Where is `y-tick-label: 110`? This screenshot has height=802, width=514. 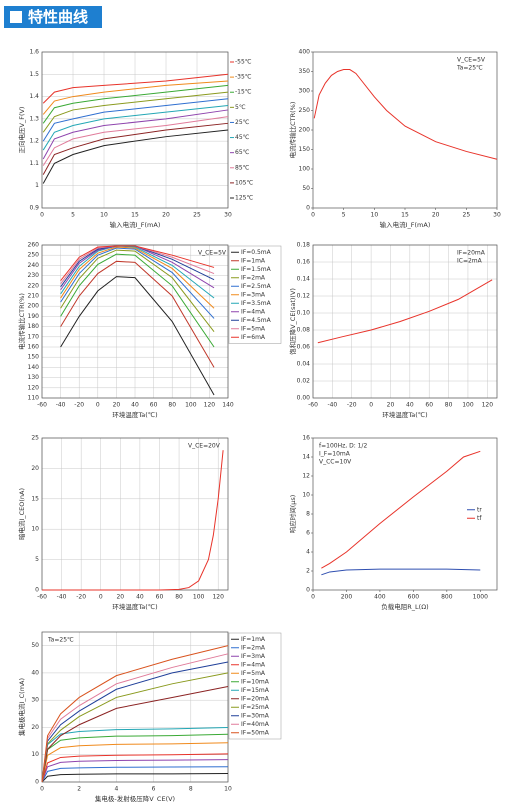 y-tick-label: 110 is located at coordinates (34, 398).